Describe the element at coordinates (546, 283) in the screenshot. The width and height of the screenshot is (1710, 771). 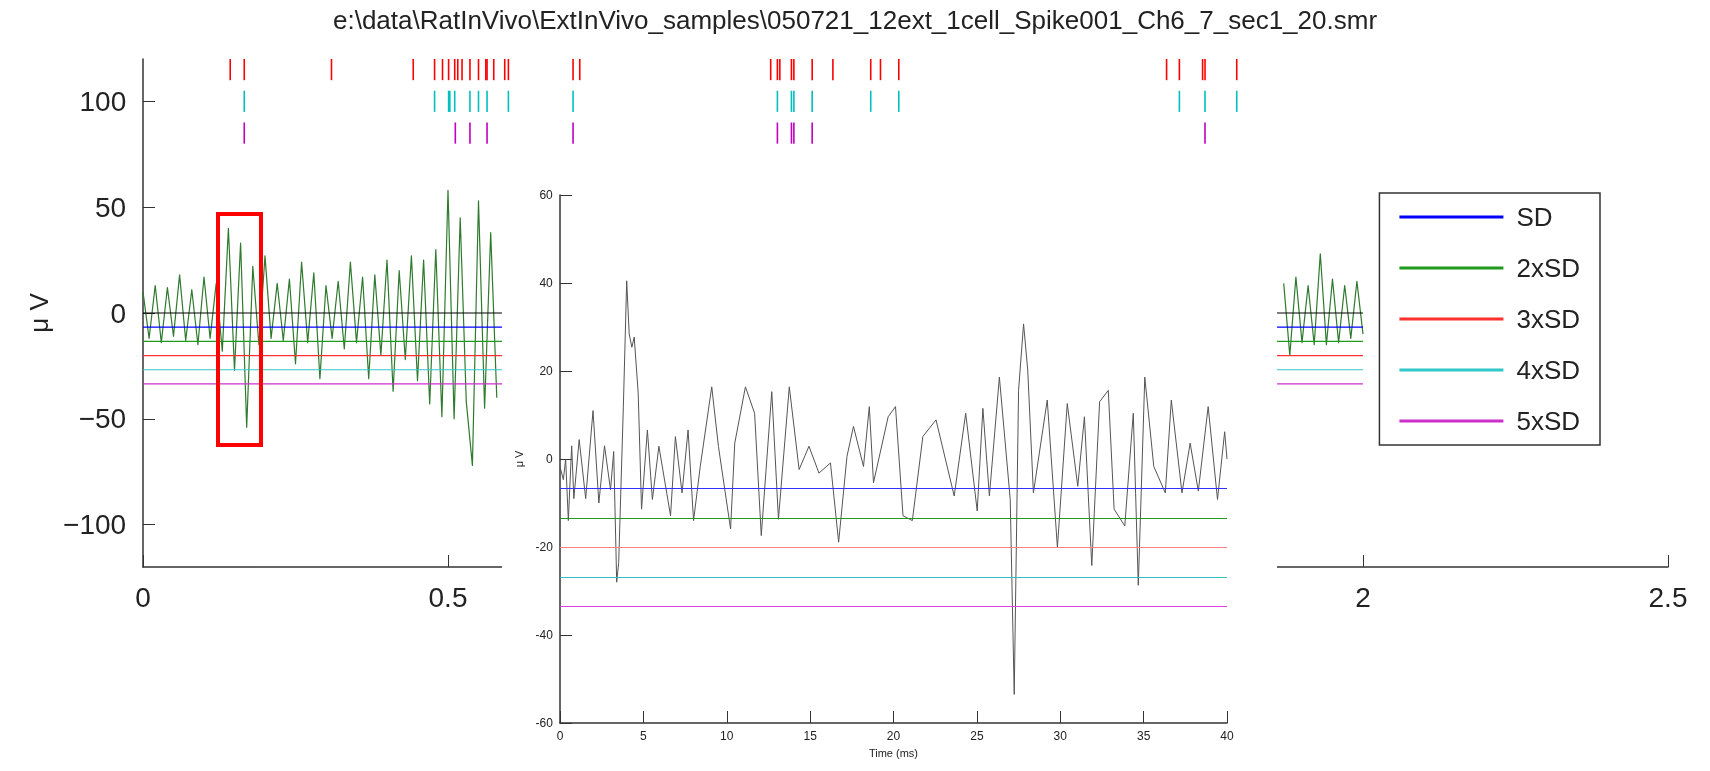
I see `y-tick-label: 40` at that location.